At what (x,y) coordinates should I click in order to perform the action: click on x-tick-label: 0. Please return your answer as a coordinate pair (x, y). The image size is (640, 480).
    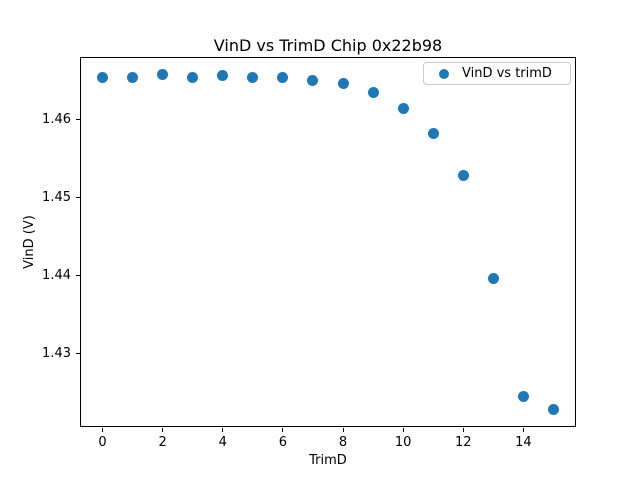
    Looking at the image, I should click on (102, 442).